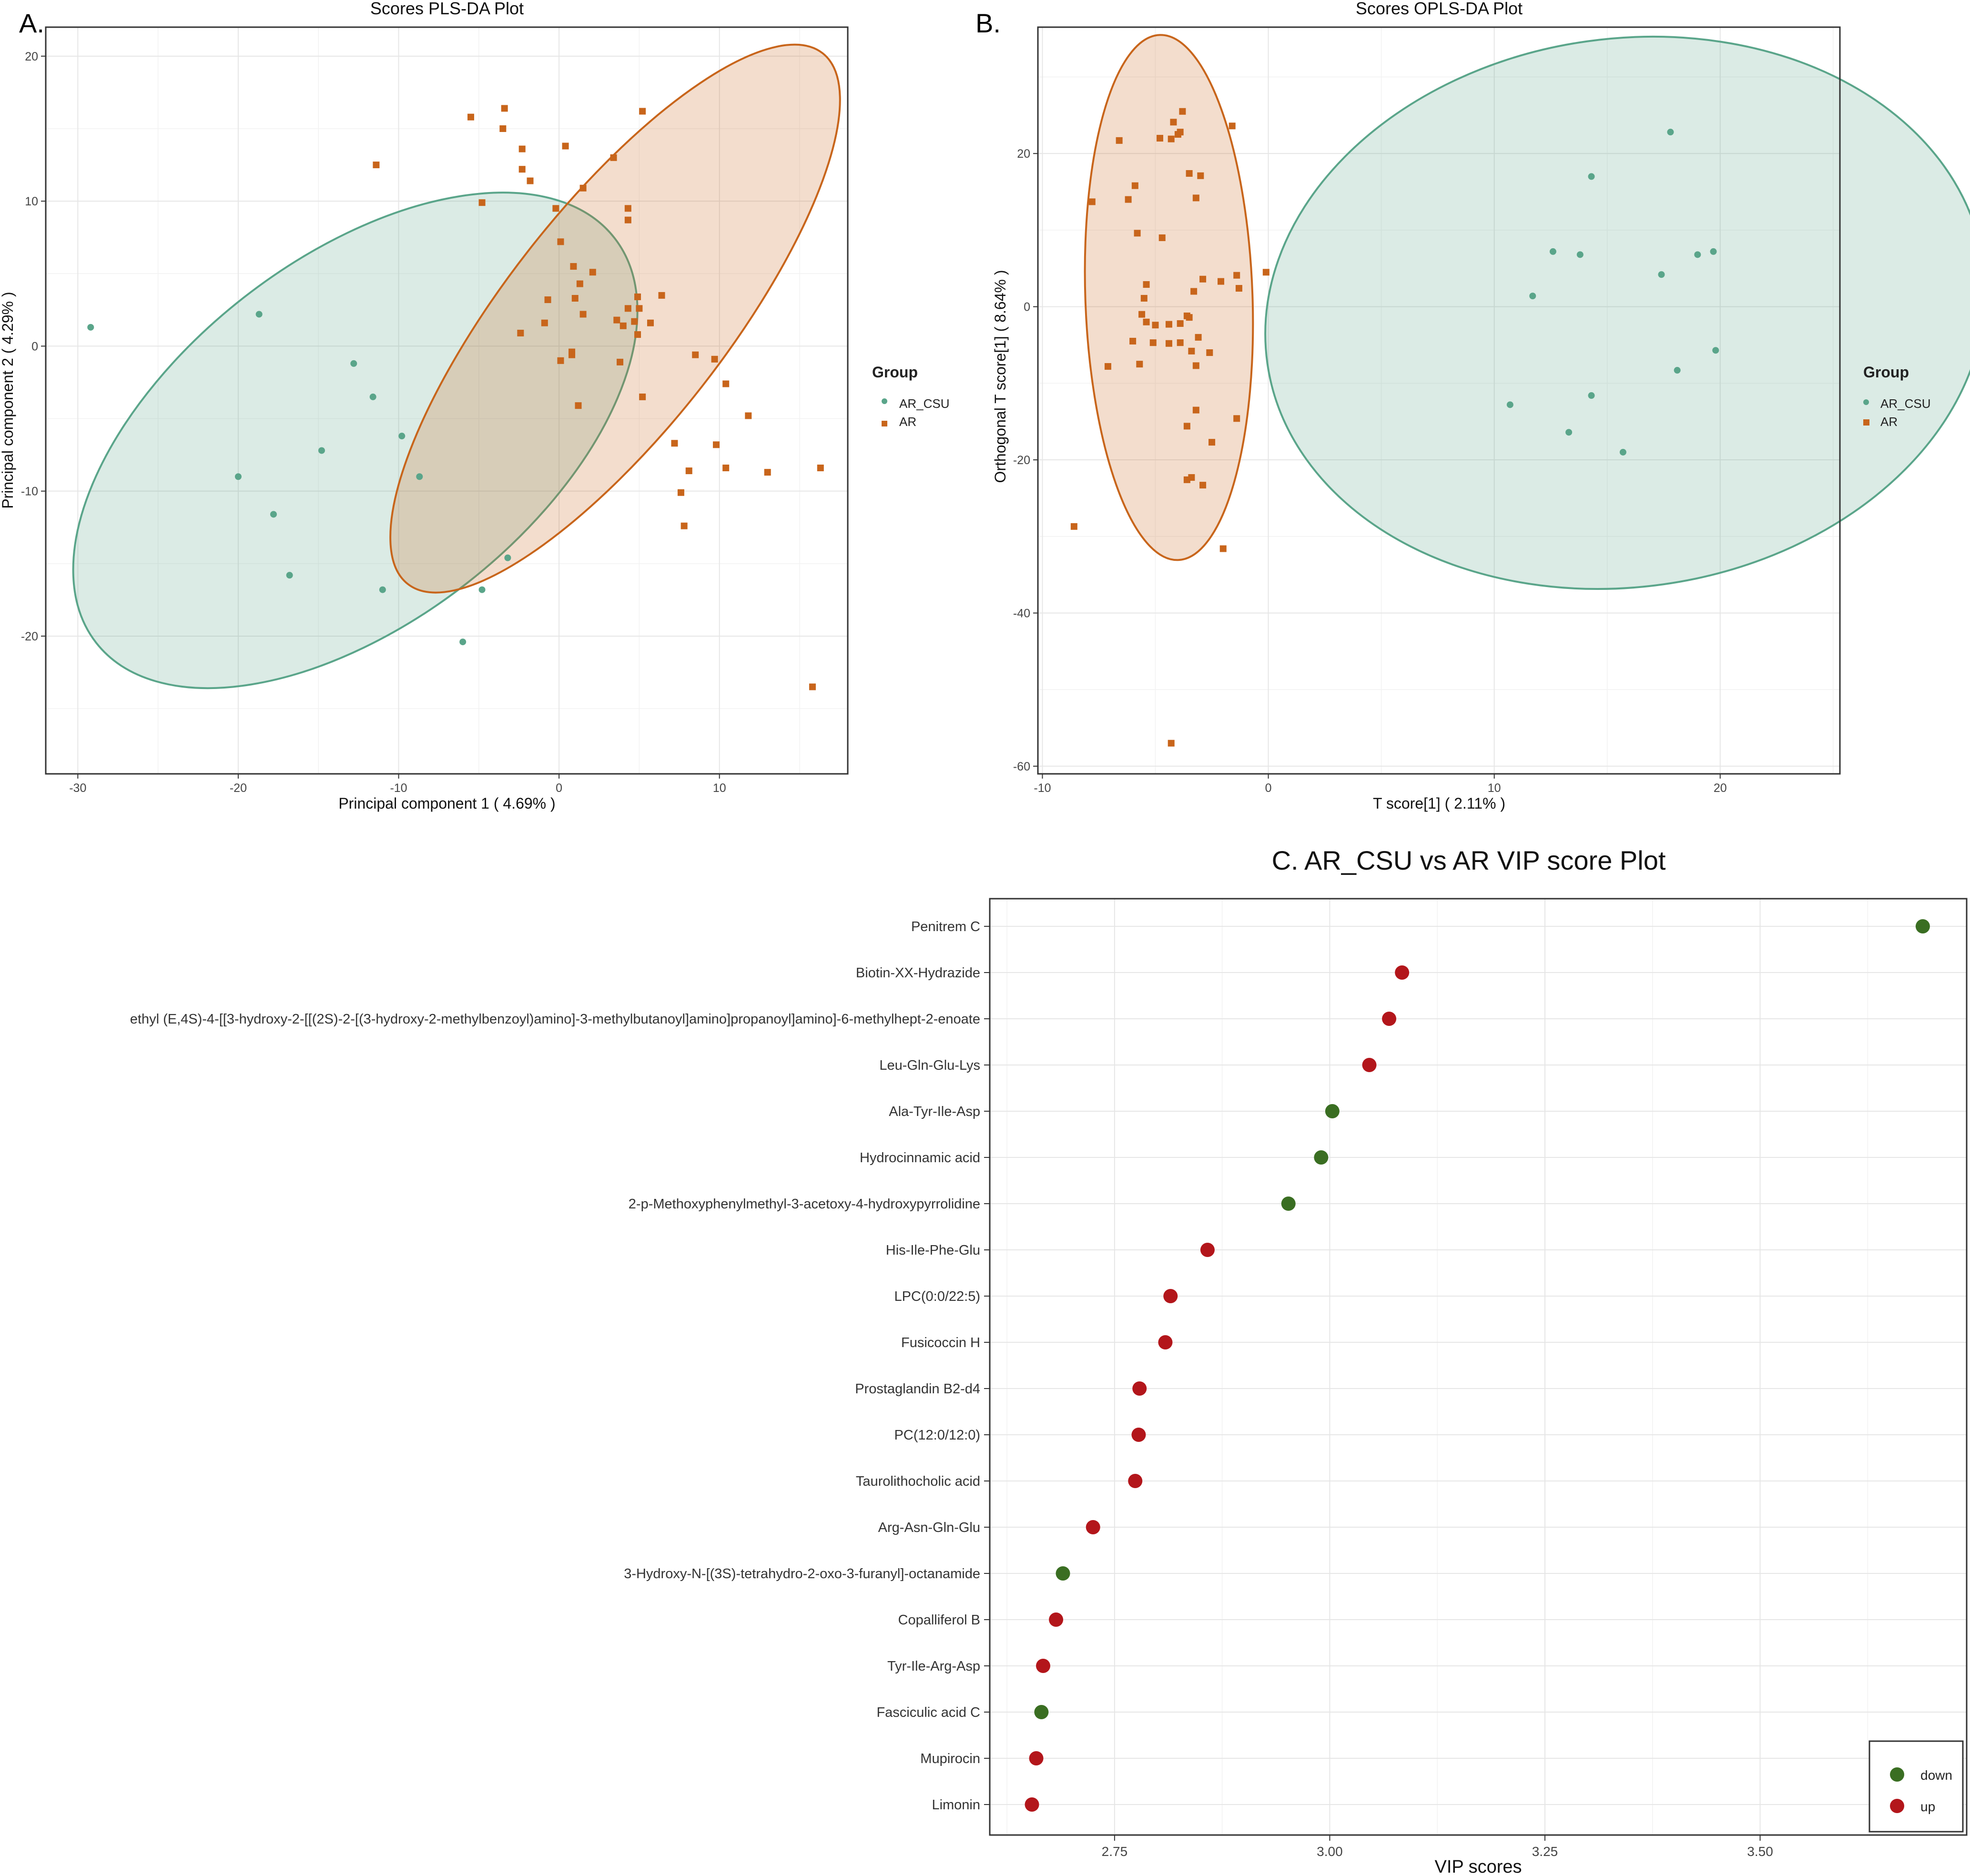  I want to click on panel-a-y-tick-label: -20, so click(29, 636).